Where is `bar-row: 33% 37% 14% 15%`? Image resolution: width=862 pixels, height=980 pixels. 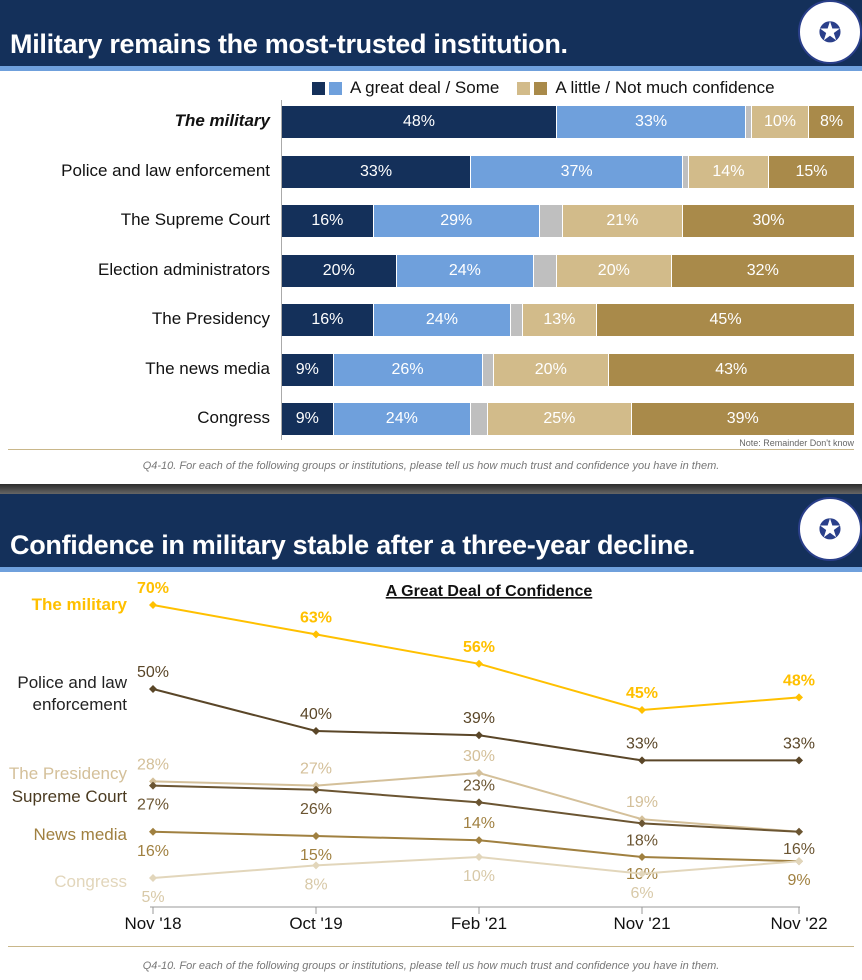 bar-row: 33% 37% 14% 15% is located at coordinates (568, 171).